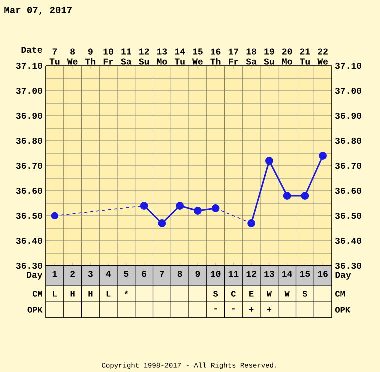  Describe the element at coordinates (344, 276) in the screenshot. I see `text: Day` at that location.